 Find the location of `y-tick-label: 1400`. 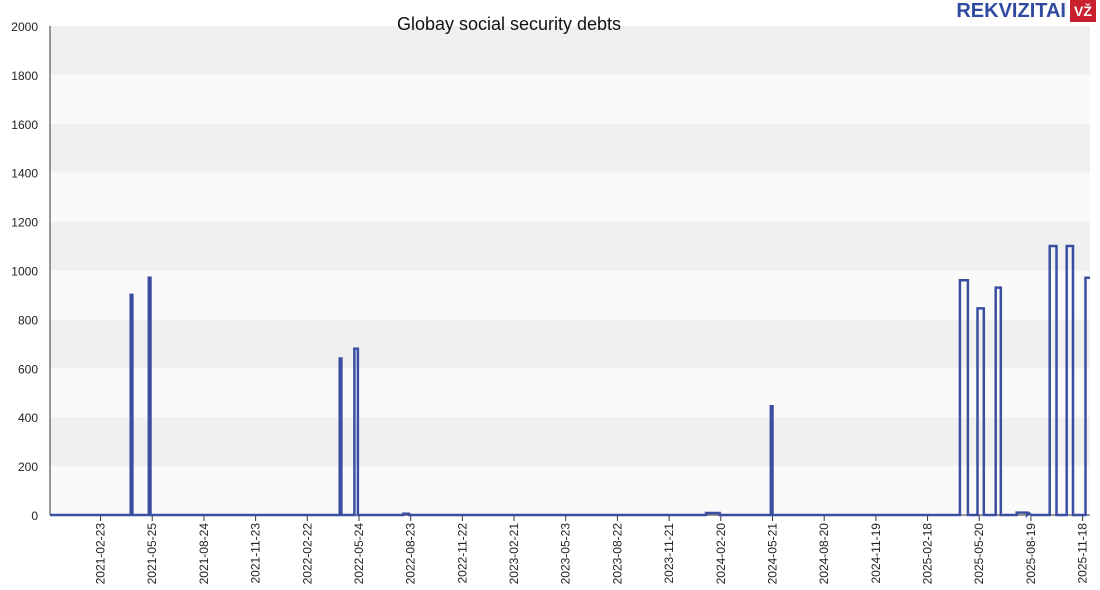

y-tick-label: 1400 is located at coordinates (24, 174).